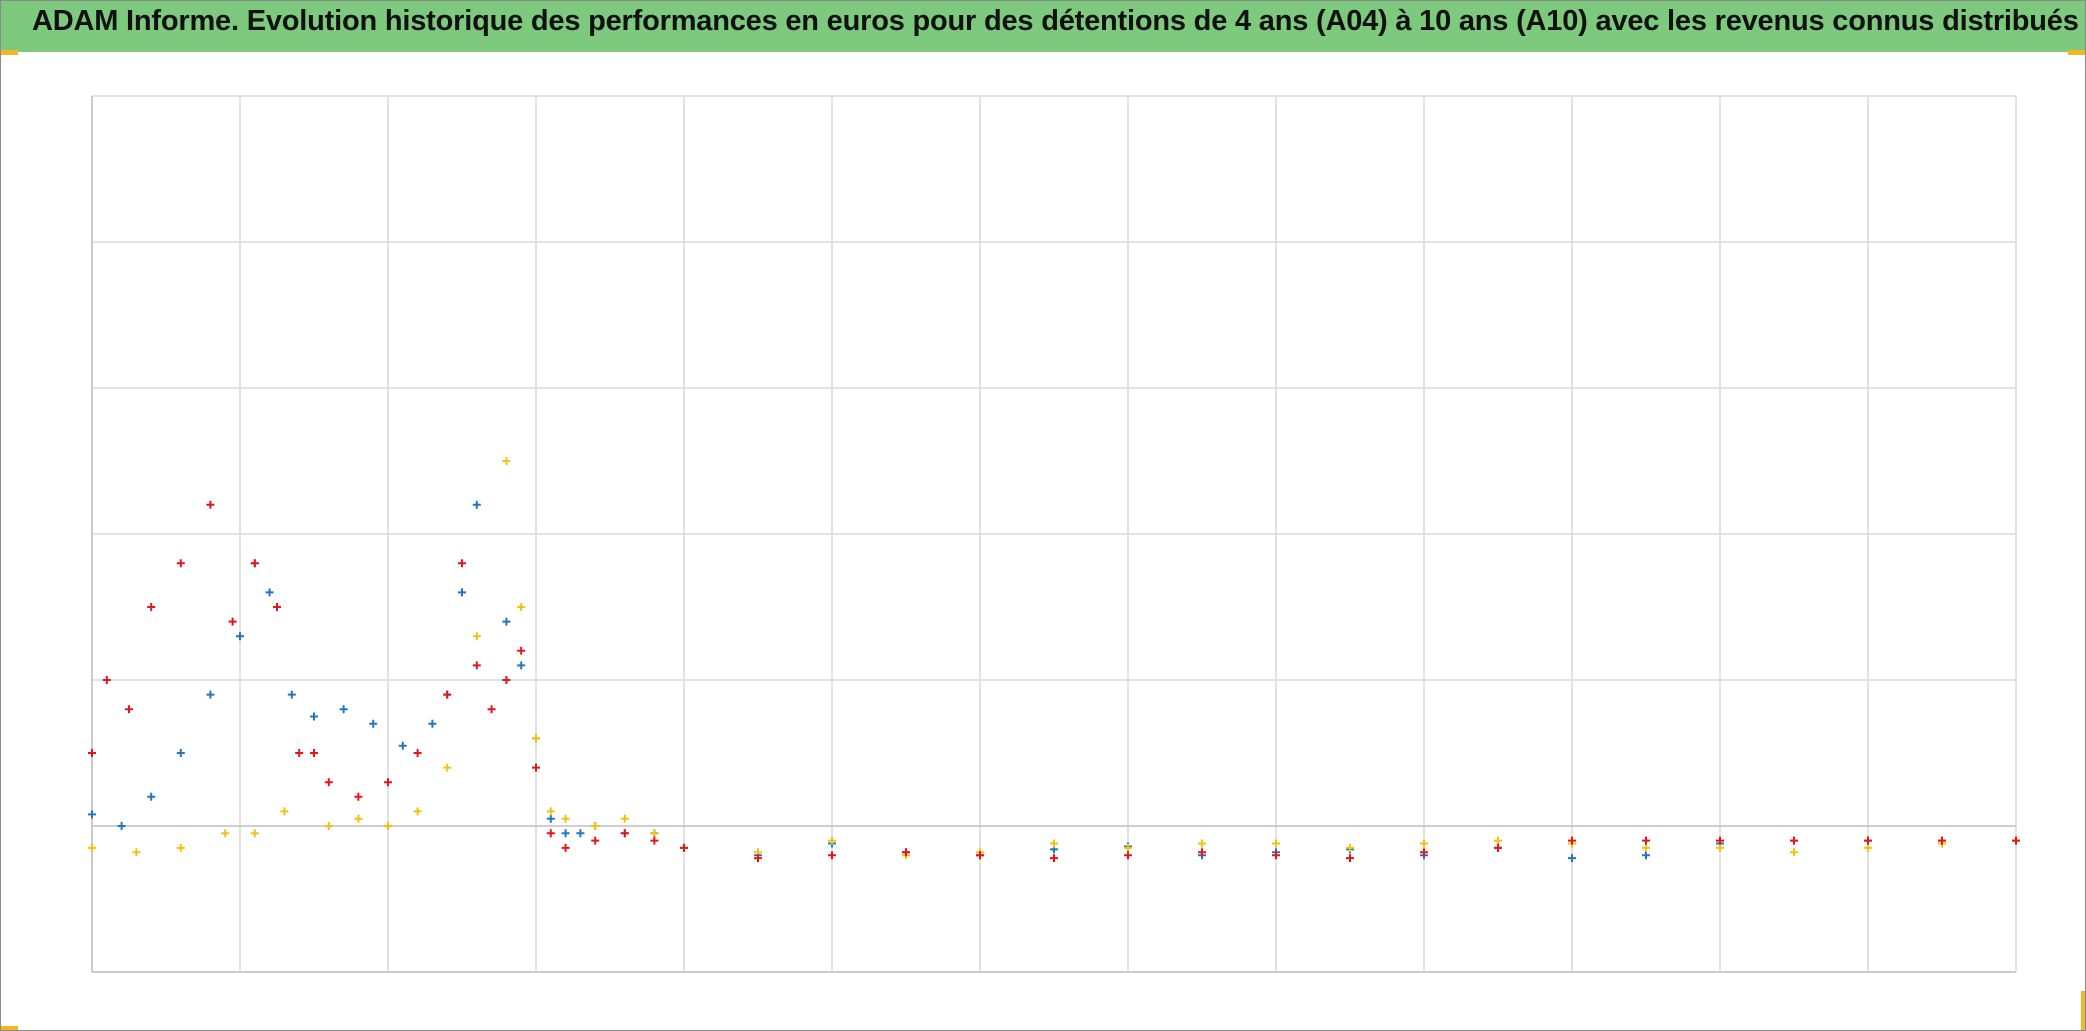  What do you see at coordinates (9, 1028) in the screenshot?
I see `corner-mark-bottom-left` at bounding box center [9, 1028].